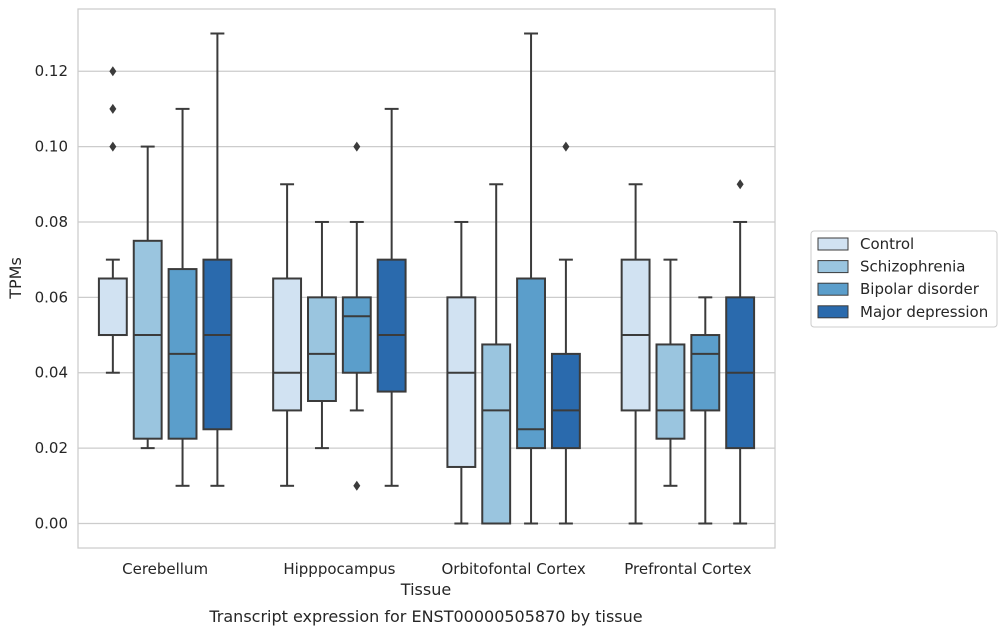  Describe the element at coordinates (887, 244) in the screenshot. I see `legend-label: Control` at that location.